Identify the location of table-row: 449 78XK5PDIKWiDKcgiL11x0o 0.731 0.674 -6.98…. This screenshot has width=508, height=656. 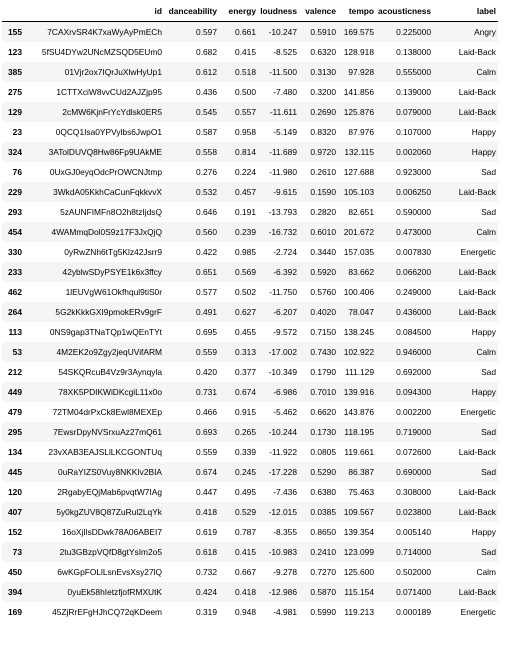
(250, 392).